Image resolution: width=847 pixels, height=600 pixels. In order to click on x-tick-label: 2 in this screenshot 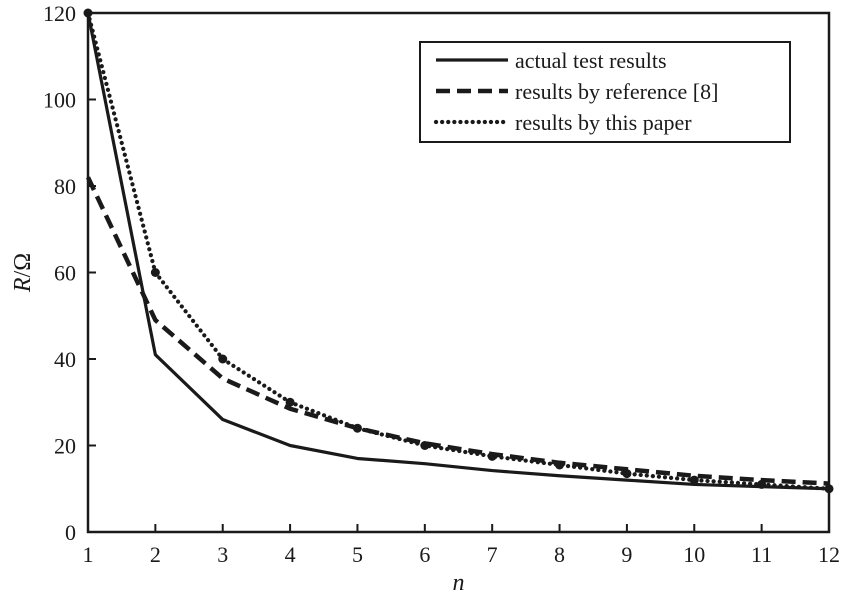, I will do `click(155, 554)`.